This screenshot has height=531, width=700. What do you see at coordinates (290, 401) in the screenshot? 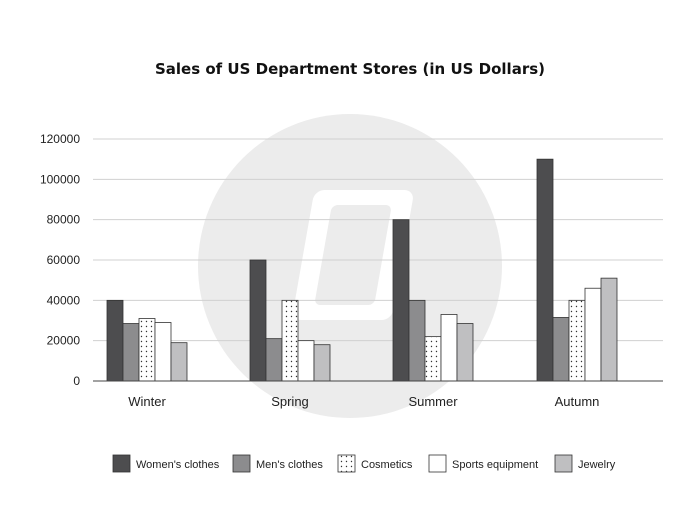
I see `x-tick-label: Spring` at bounding box center [290, 401].